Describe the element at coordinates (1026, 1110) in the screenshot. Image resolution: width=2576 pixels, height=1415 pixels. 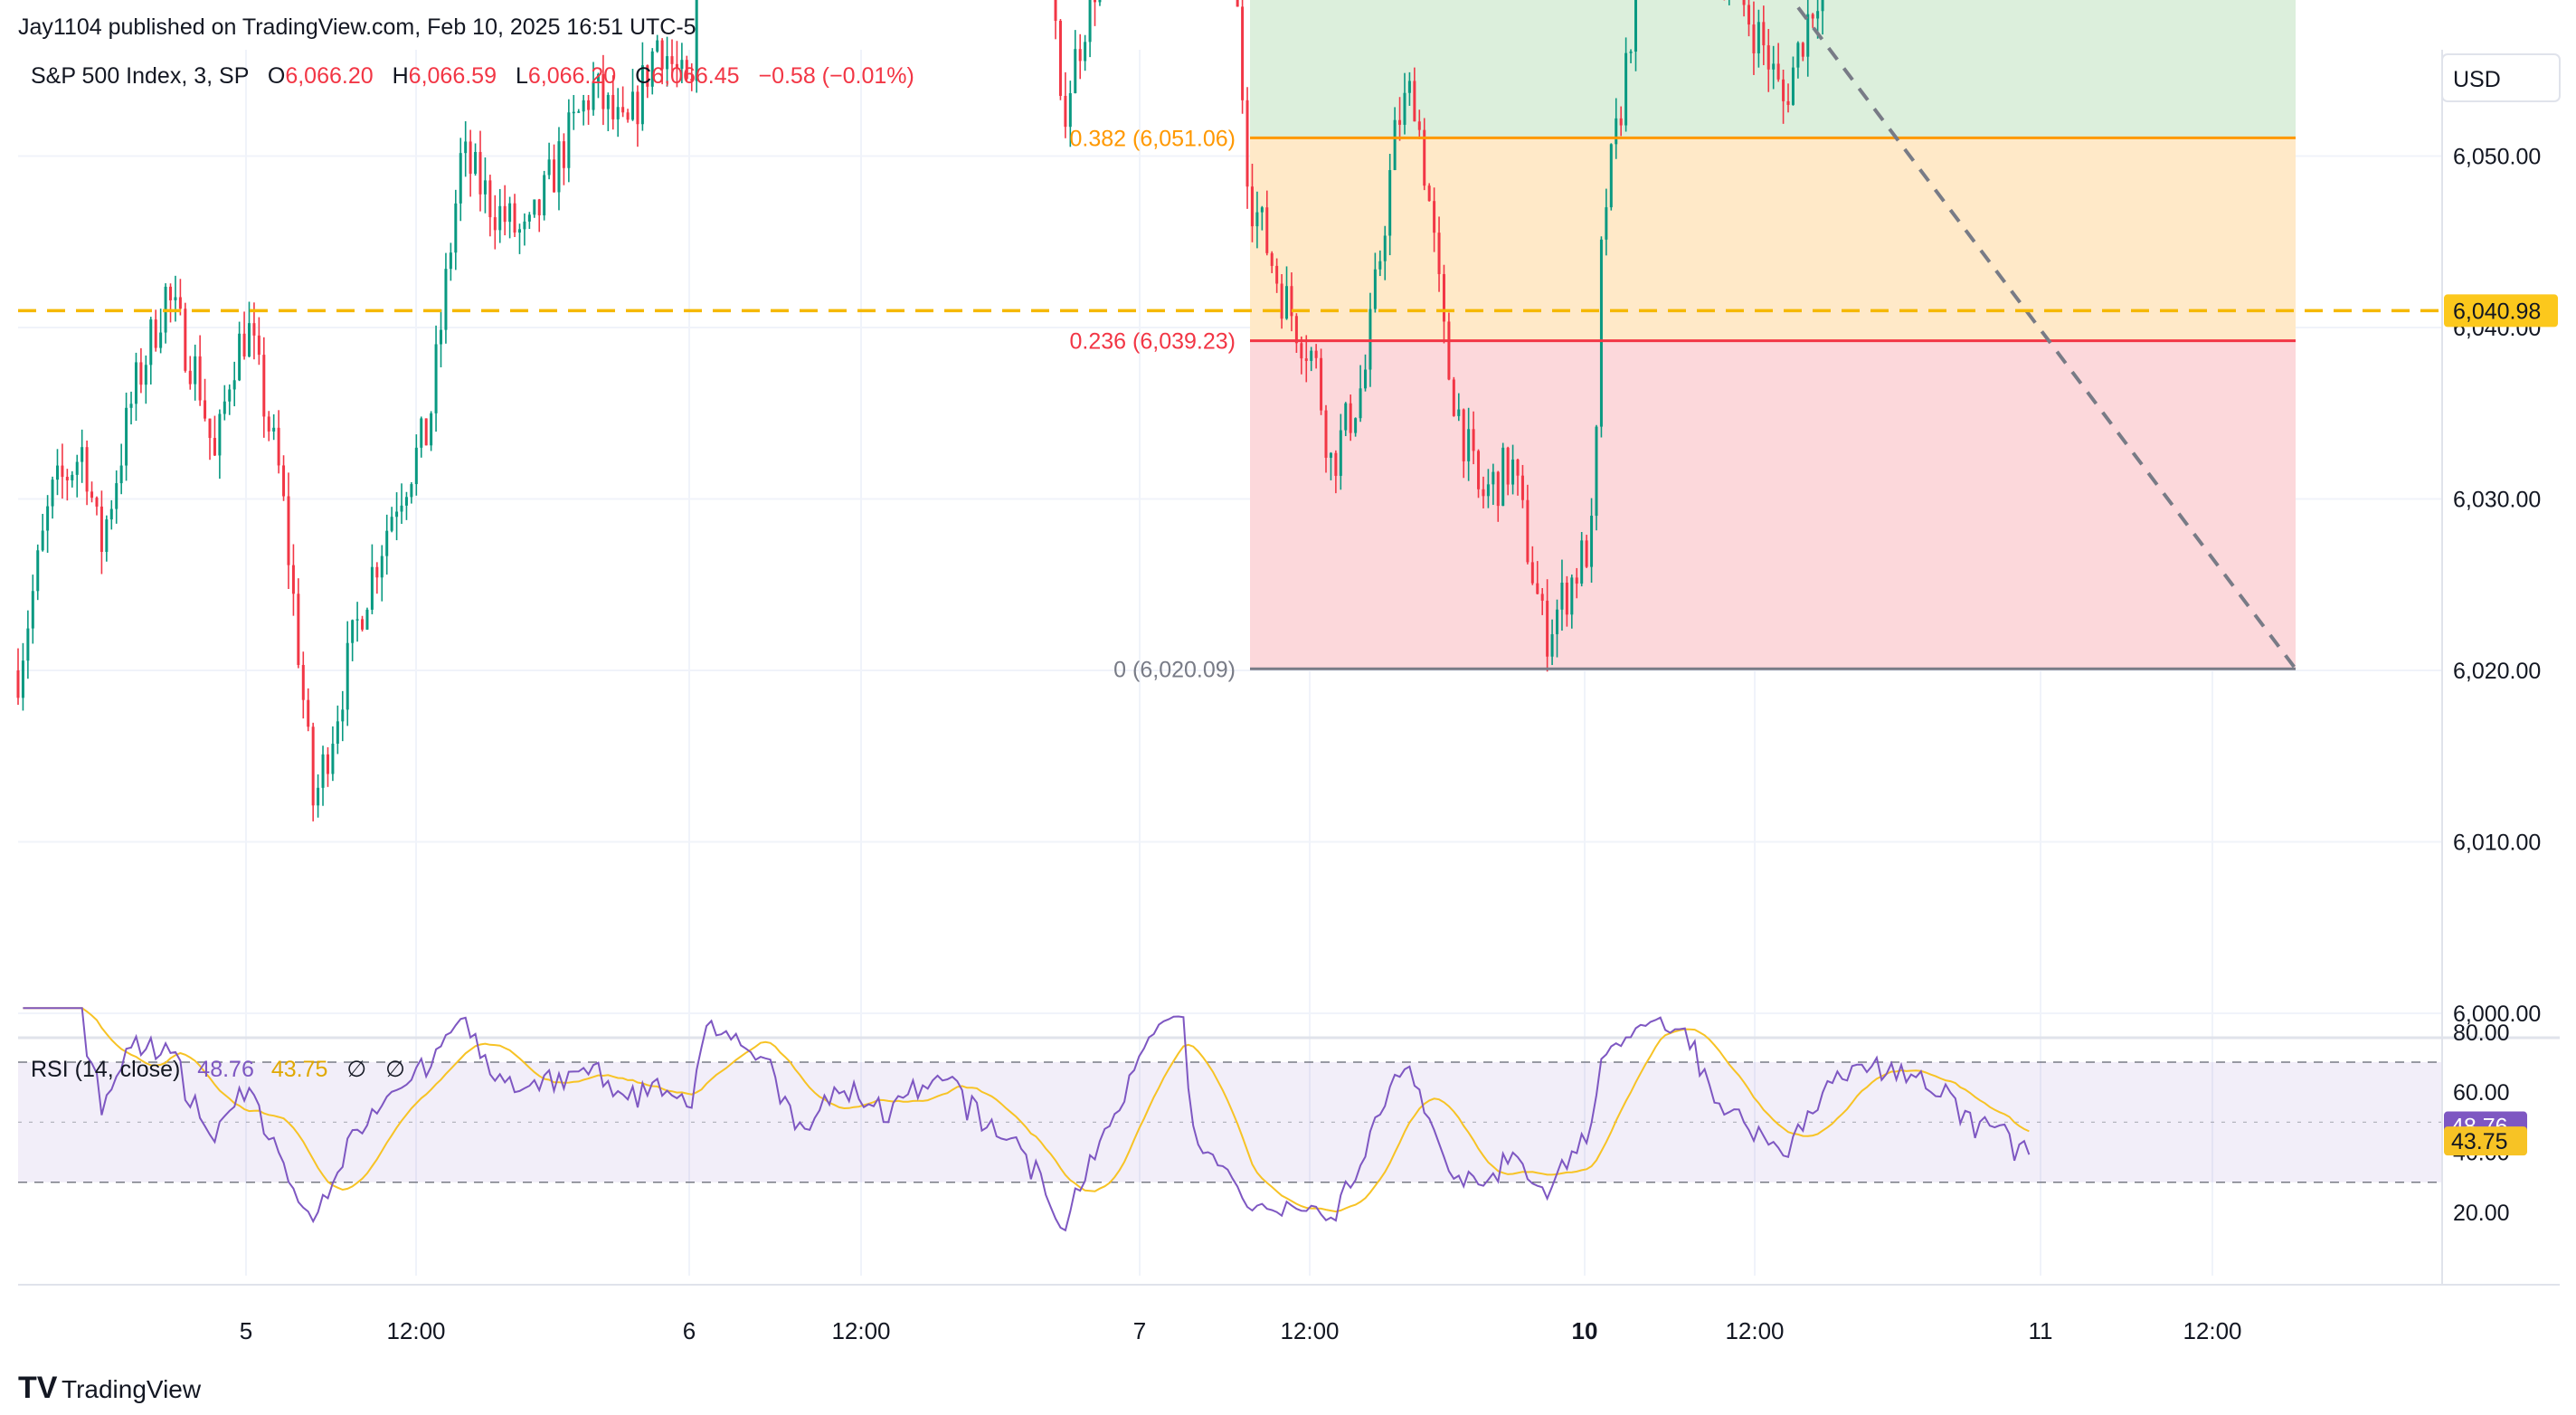
I see `rsi-ma-line` at that location.